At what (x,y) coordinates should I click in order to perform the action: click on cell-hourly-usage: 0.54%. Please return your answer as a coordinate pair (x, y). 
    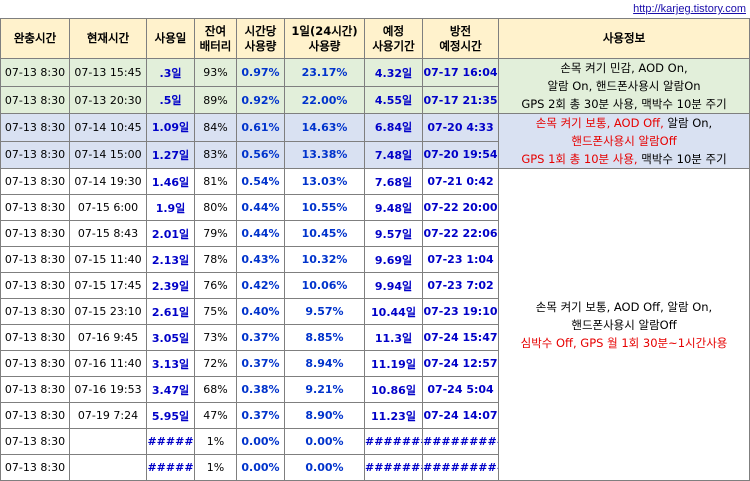
    Looking at the image, I should click on (260, 181).